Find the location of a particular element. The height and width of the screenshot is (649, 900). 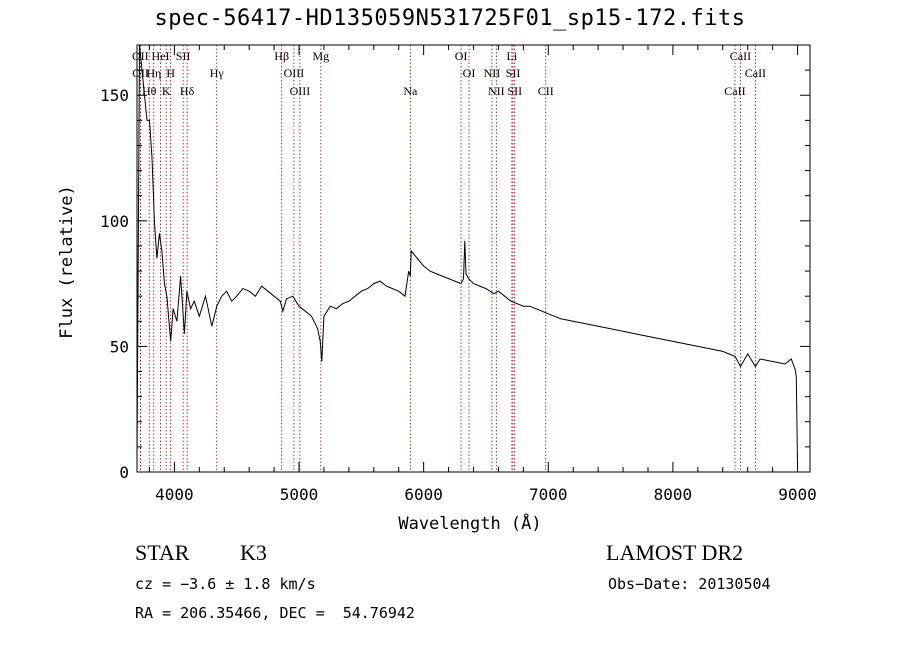

ra-dec: RA = 206.35466, DEC = 54.76942 is located at coordinates (275, 613).